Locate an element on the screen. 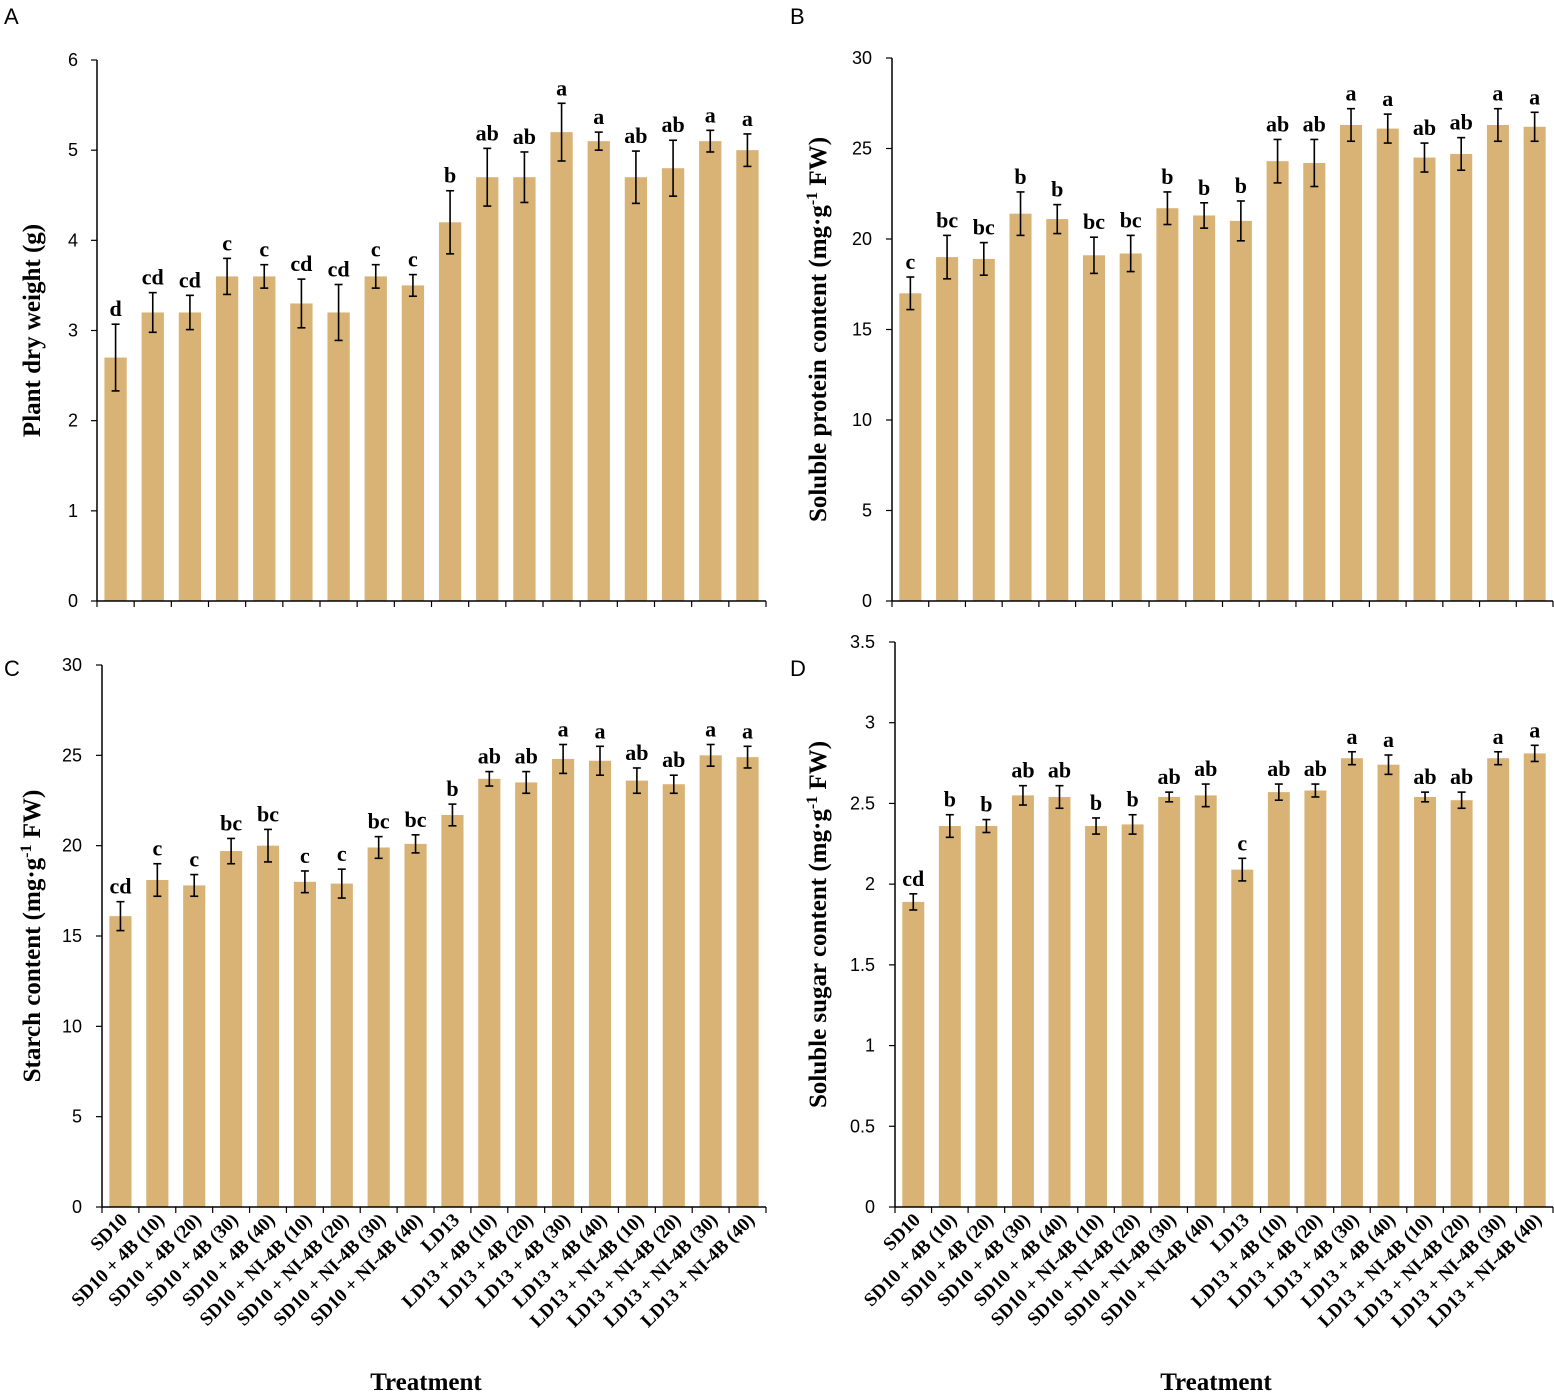 Image resolution: width=1554 pixels, height=1393 pixels. y-tick-label: 2 is located at coordinates (73, 421).